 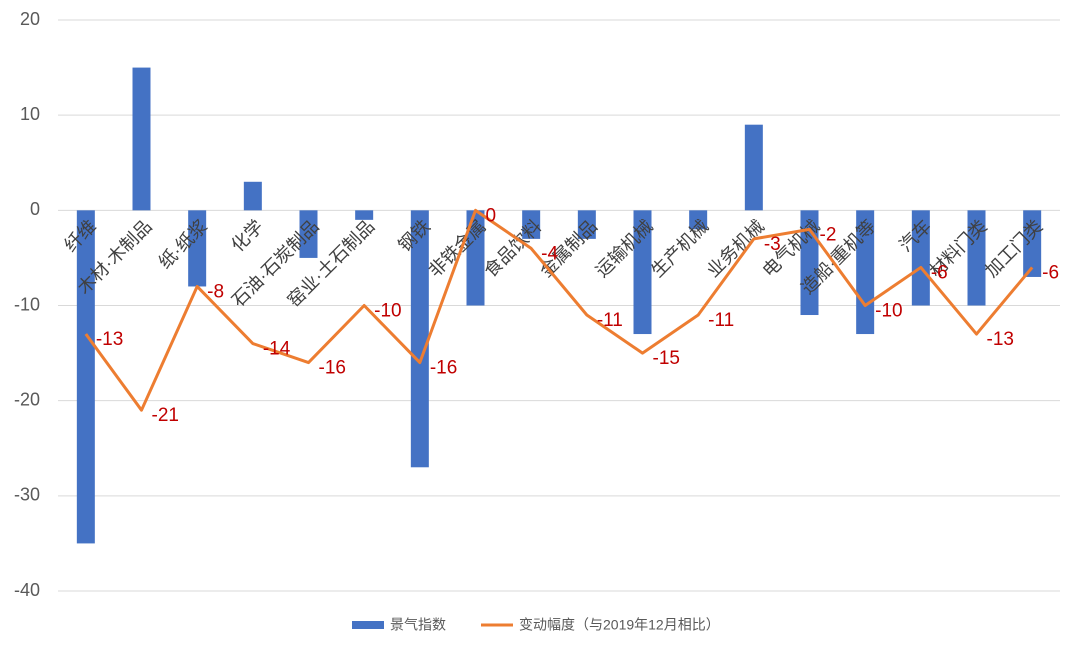 I want to click on y-tick-label: -20, so click(x=27, y=399).